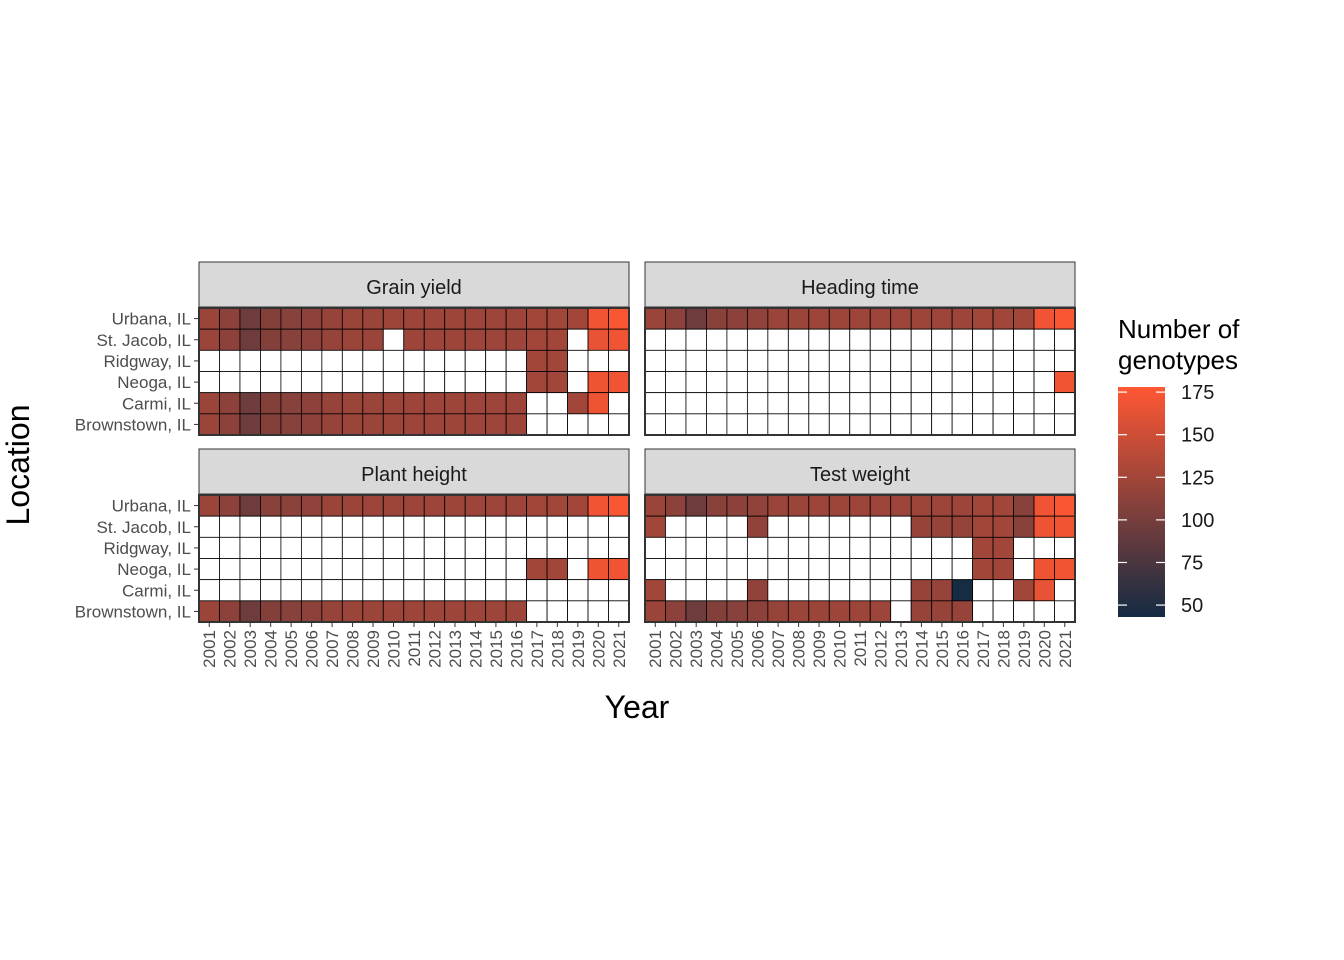 The width and height of the screenshot is (1344, 960). What do you see at coordinates (537, 649) in the screenshot?
I see `x-tick-label: 2017` at bounding box center [537, 649].